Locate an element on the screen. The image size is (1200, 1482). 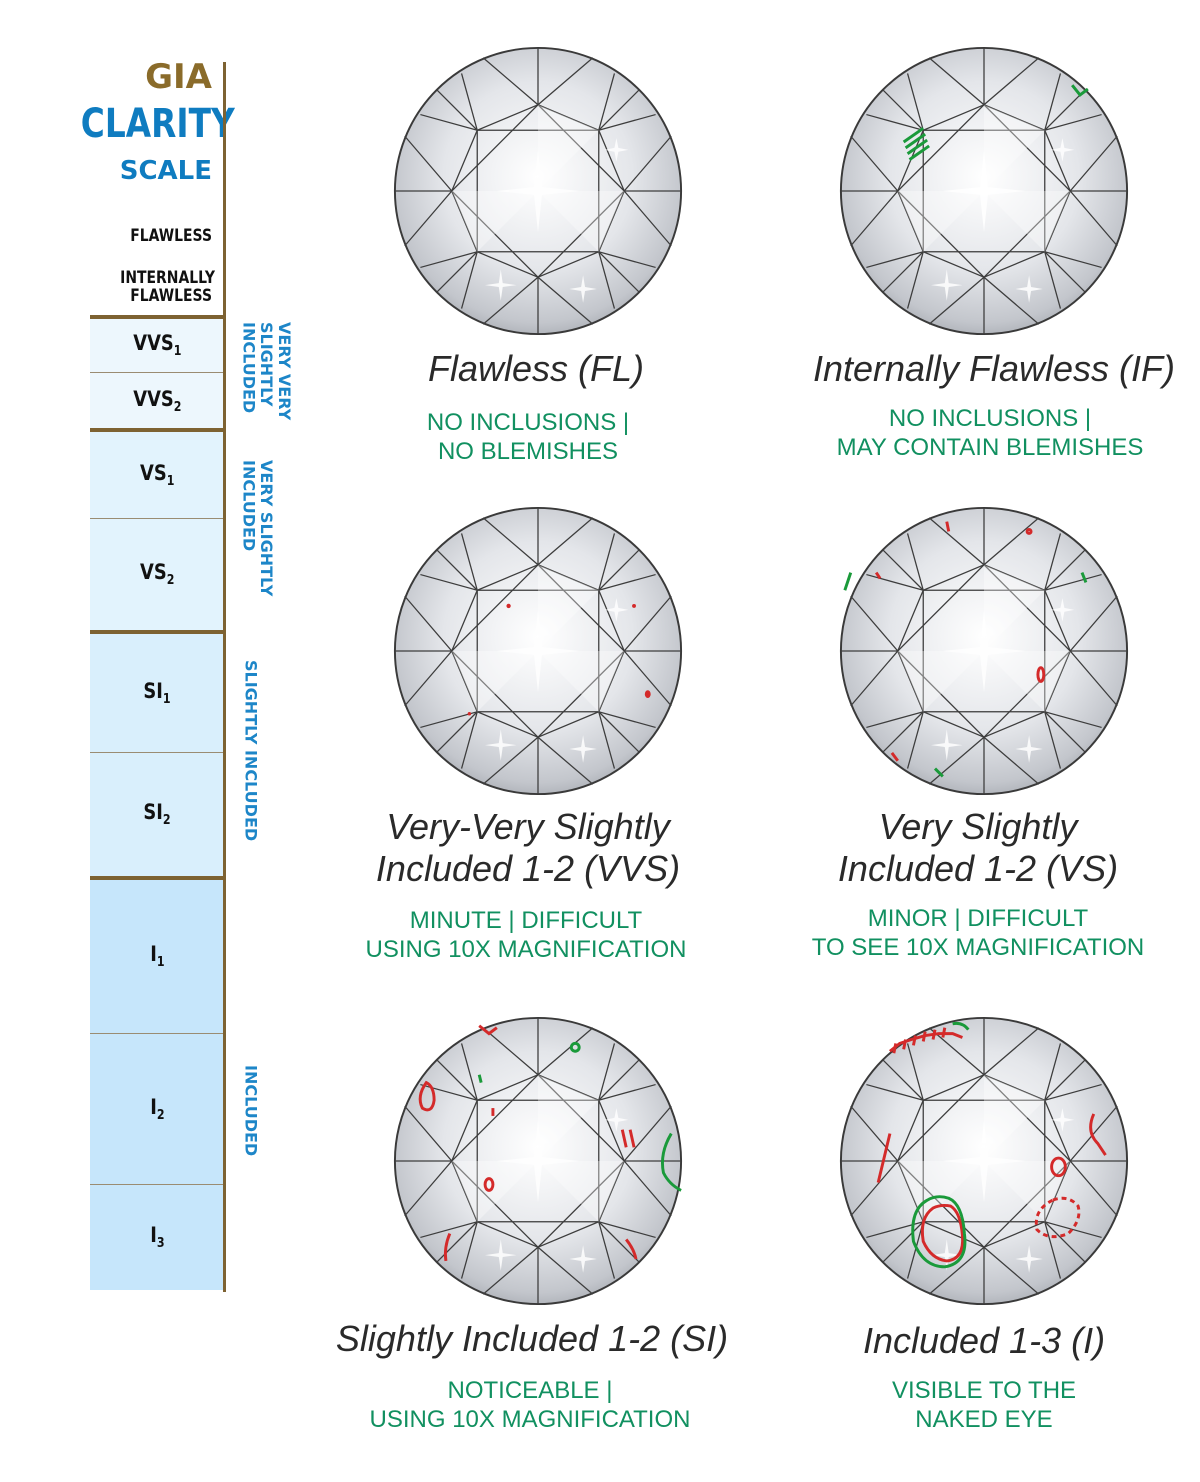
scale-title-gia: GIA is located at coordinates (178, 77).